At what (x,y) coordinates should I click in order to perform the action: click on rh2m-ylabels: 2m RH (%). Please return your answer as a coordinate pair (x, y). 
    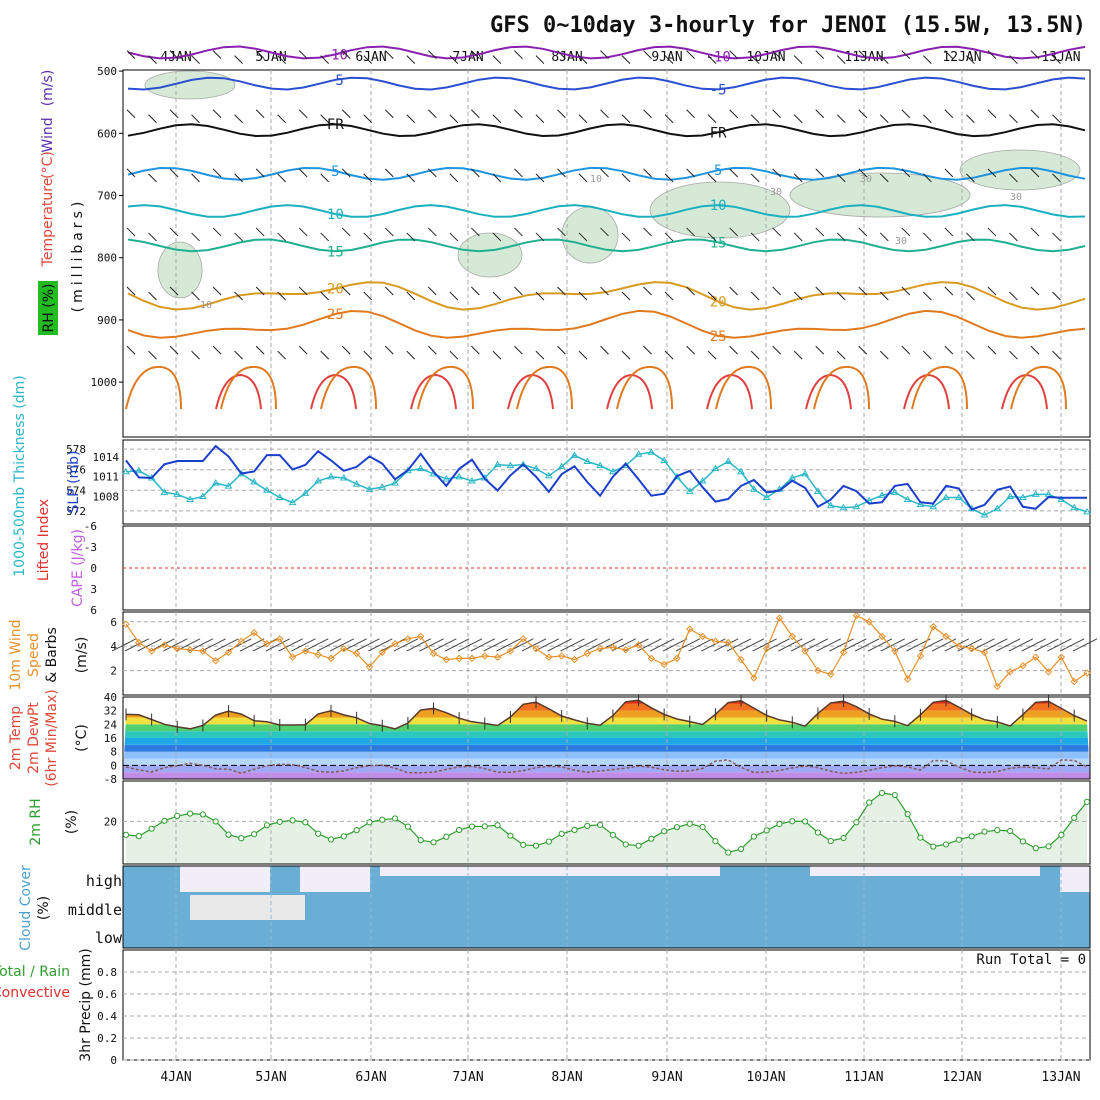
    Looking at the image, I should click on (54, 821).